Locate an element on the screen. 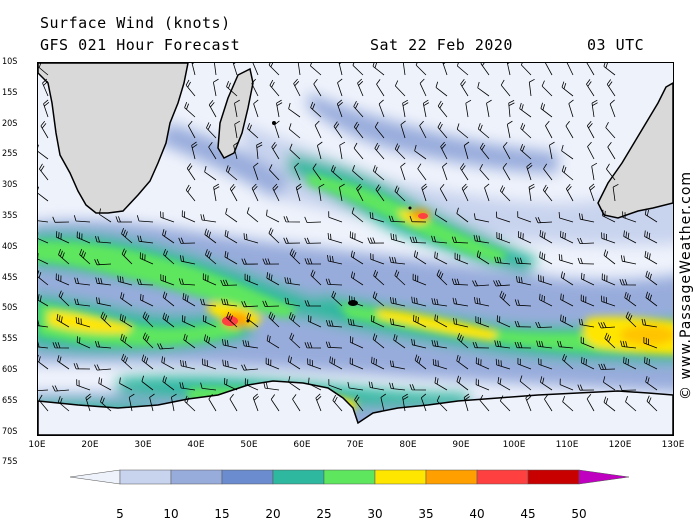 The image size is (700, 525). wind-speed-legend is located at coordinates (349, 477).